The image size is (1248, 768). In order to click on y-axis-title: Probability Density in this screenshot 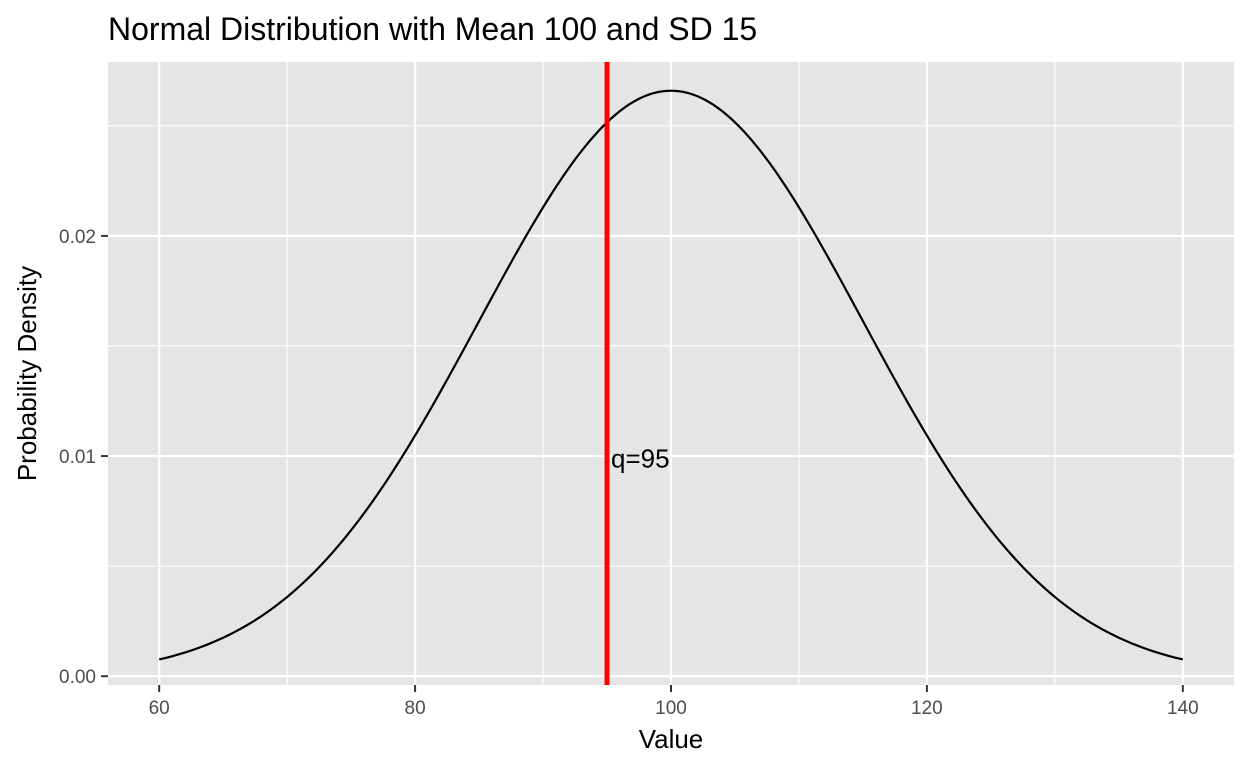, I will do `click(27, 373)`.